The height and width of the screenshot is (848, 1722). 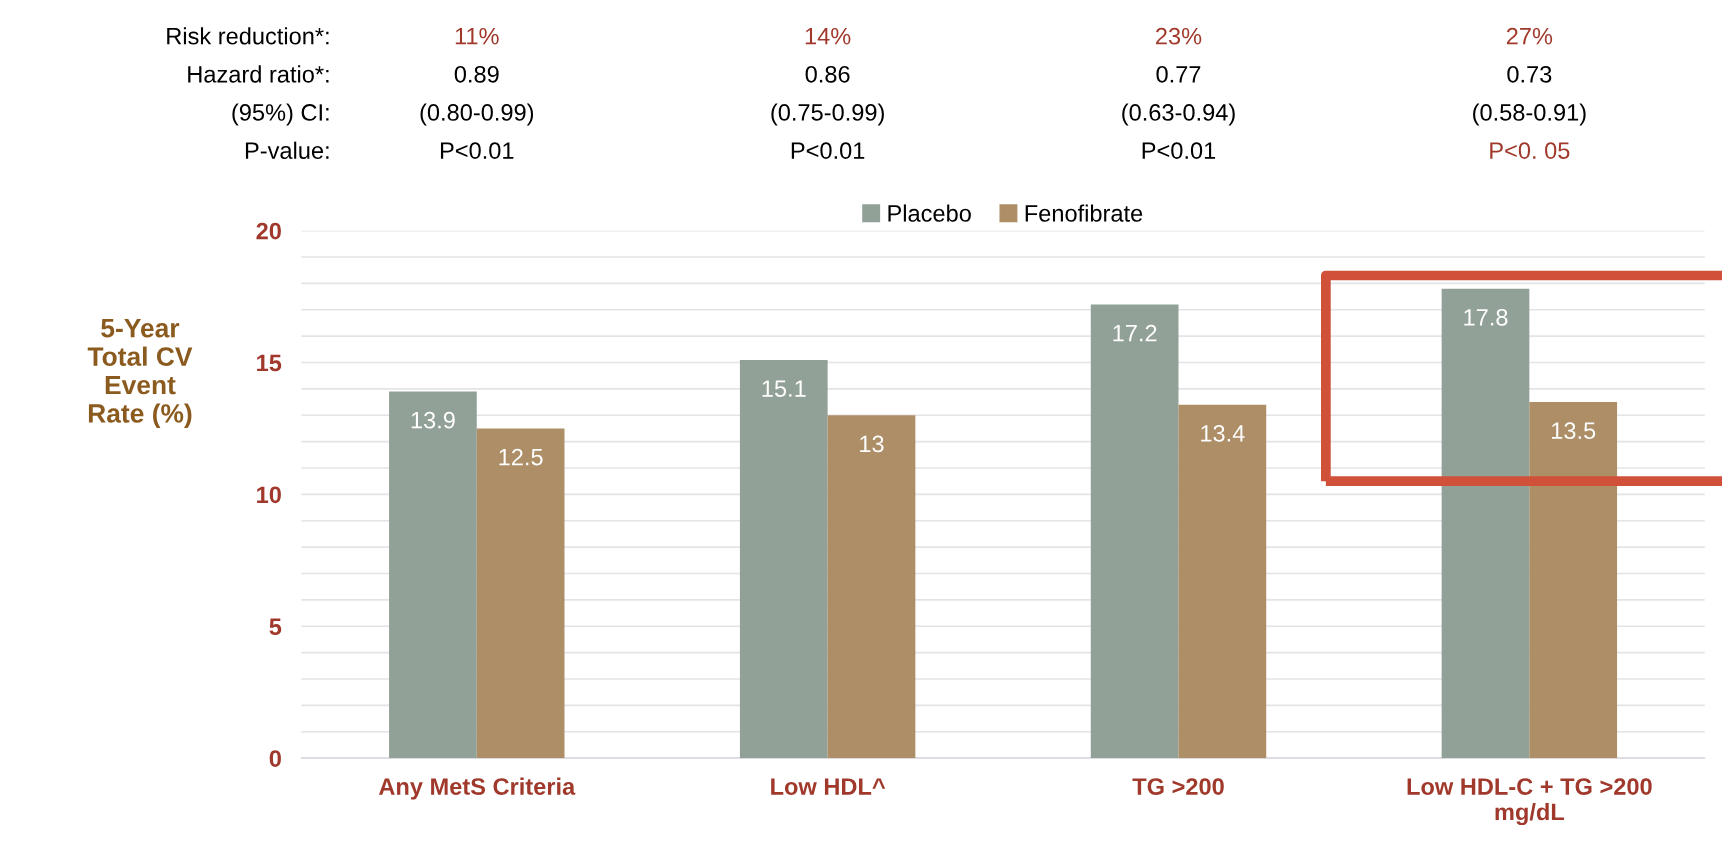 I want to click on text: 14%, so click(x=828, y=36).